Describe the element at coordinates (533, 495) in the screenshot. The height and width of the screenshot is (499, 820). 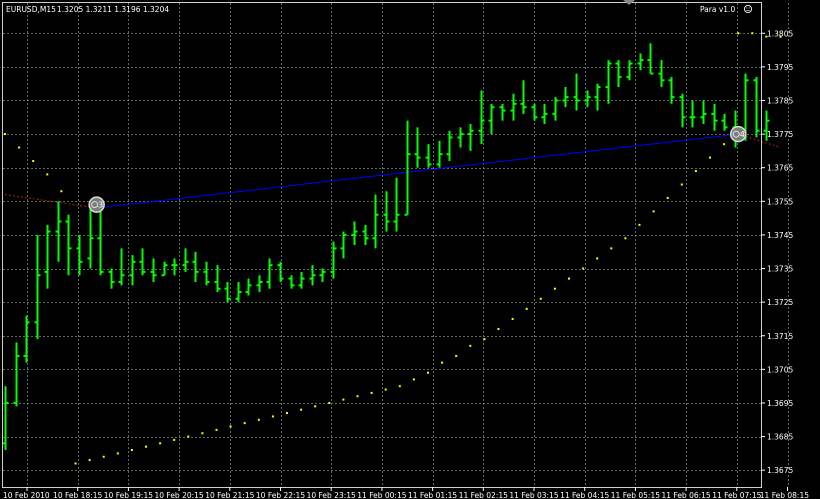
I see `time-label: 11 Feb 03:15` at that location.